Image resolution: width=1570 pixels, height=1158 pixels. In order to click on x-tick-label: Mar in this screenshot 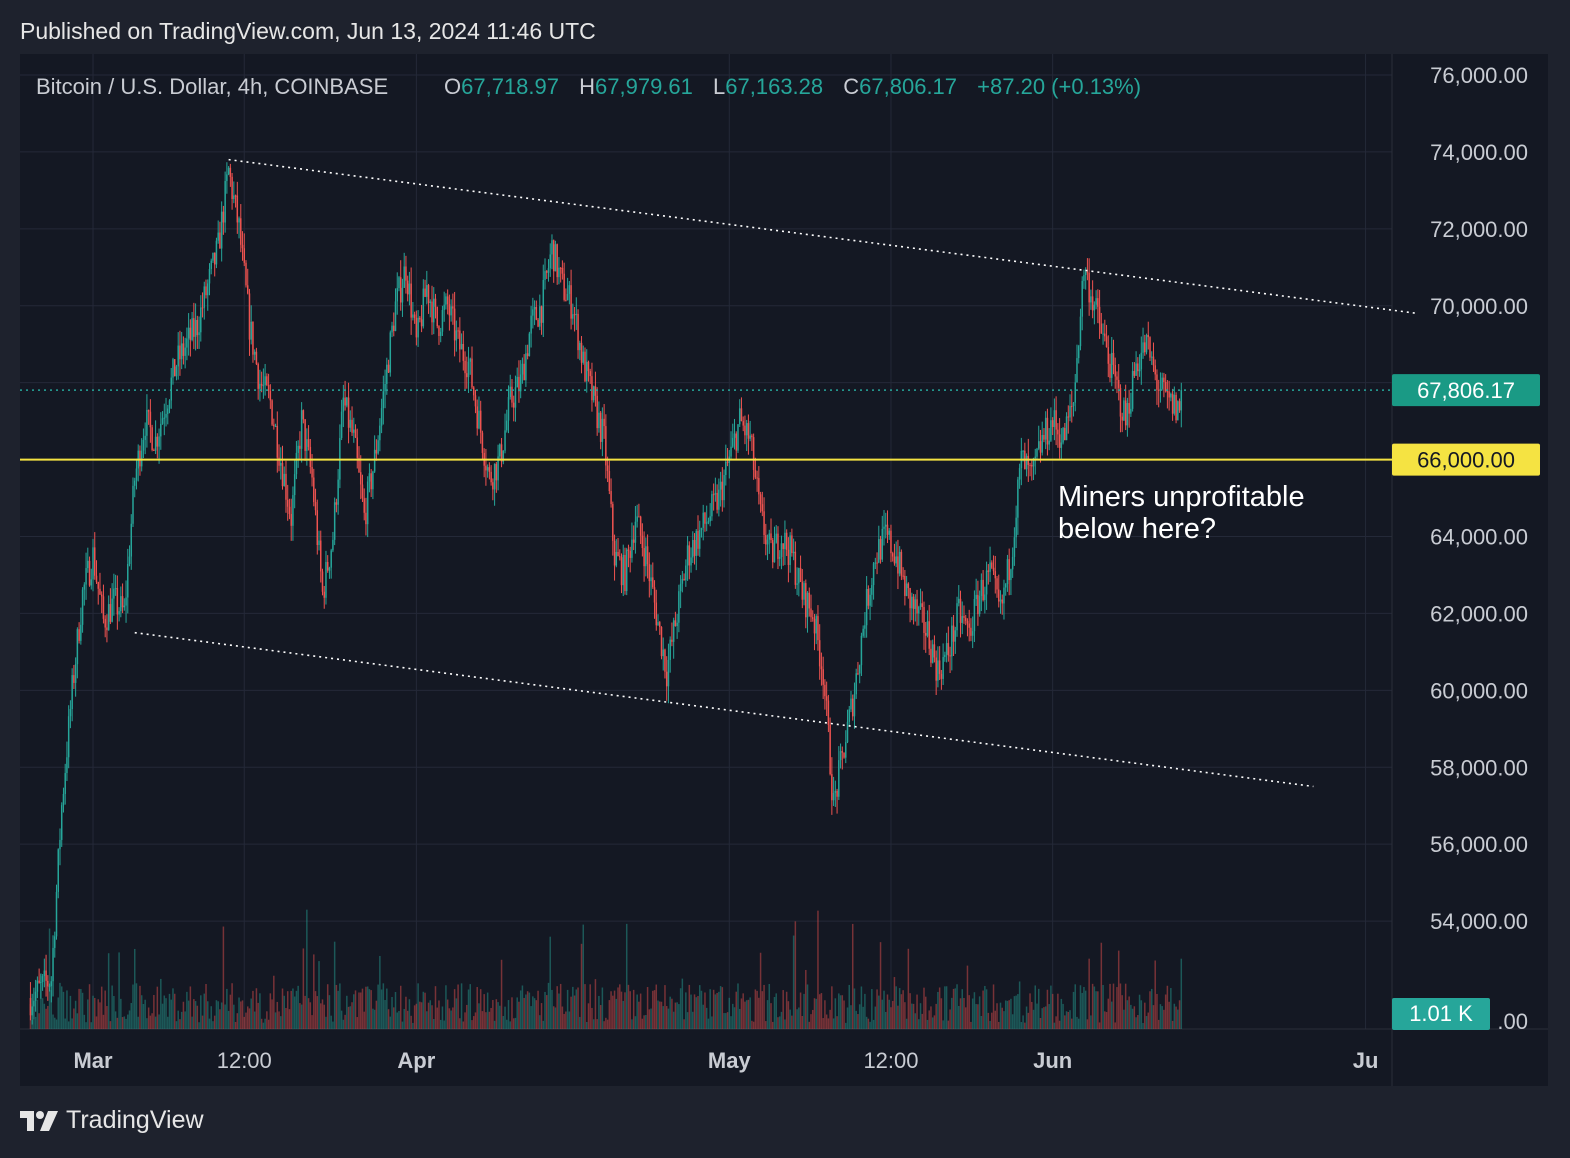, I will do `click(93, 1060)`.